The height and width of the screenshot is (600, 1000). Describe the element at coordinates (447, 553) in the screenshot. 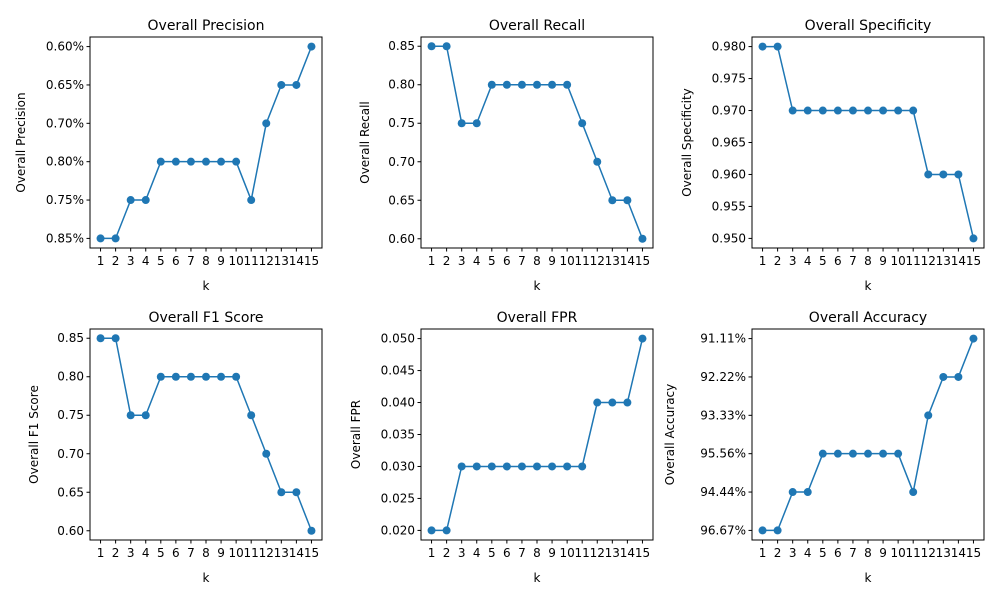

I see `x-tick-label: 2` at that location.